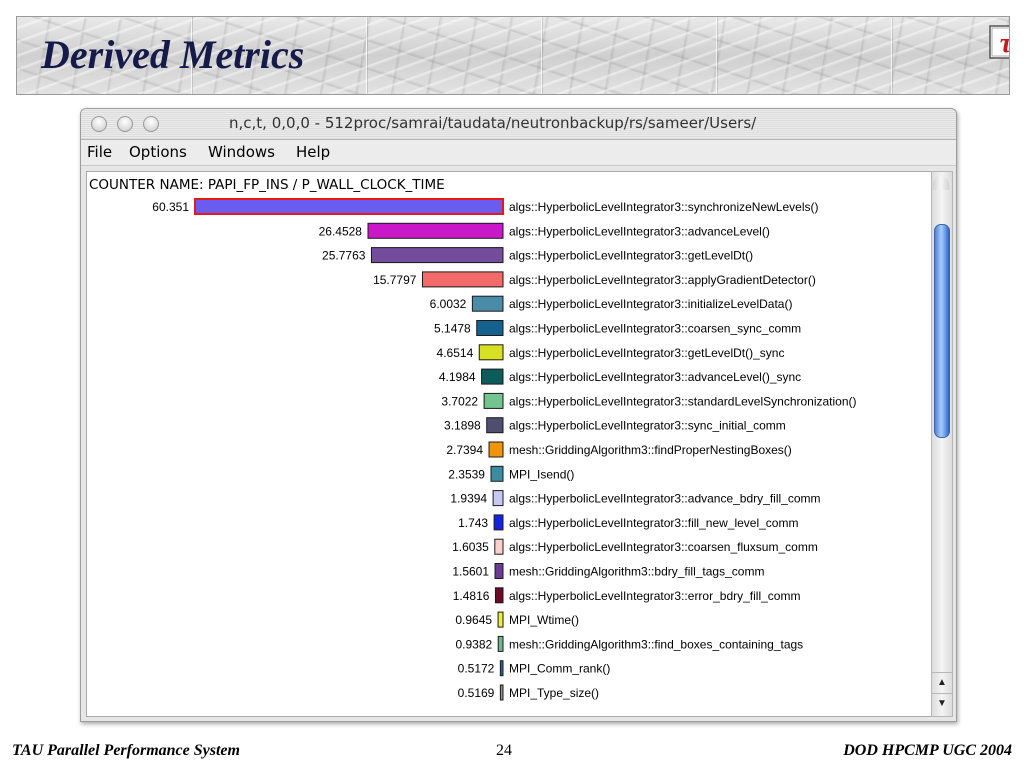 The width and height of the screenshot is (1024, 768). What do you see at coordinates (241, 152) in the screenshot?
I see `menu-windows: Windows` at bounding box center [241, 152].